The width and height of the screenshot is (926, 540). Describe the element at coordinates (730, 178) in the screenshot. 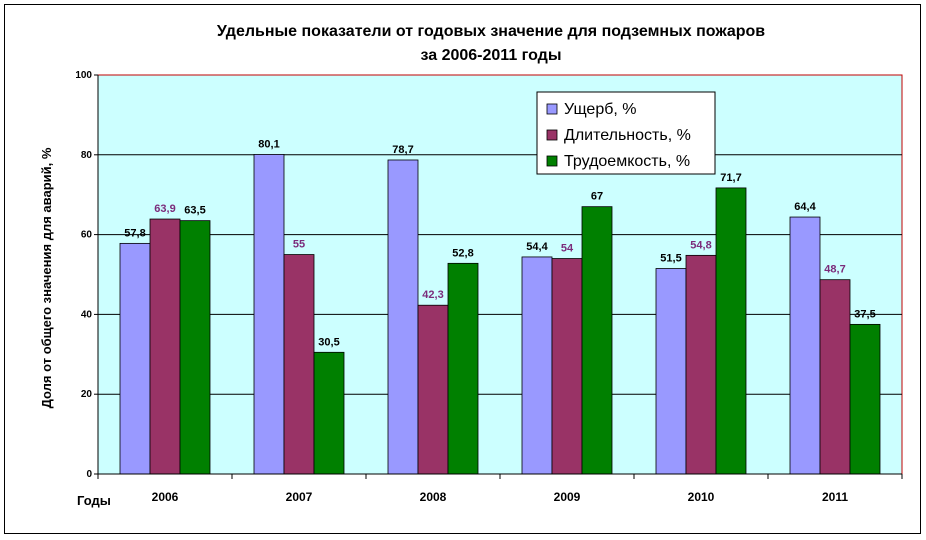

I see `data-label: 71,7` at that location.